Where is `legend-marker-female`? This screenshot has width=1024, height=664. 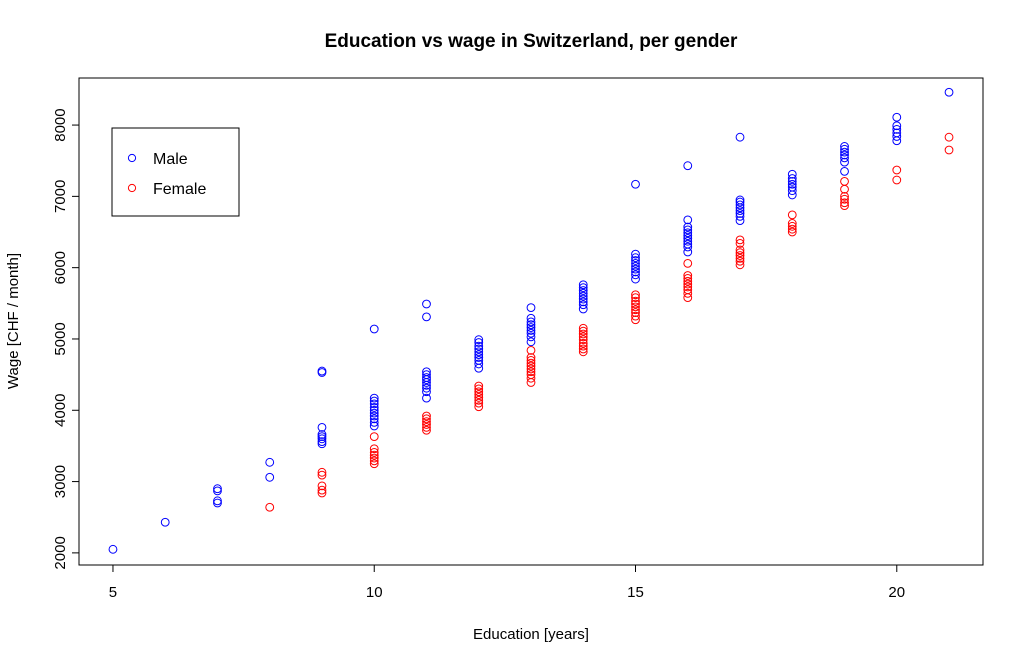 legend-marker-female is located at coordinates (132, 188).